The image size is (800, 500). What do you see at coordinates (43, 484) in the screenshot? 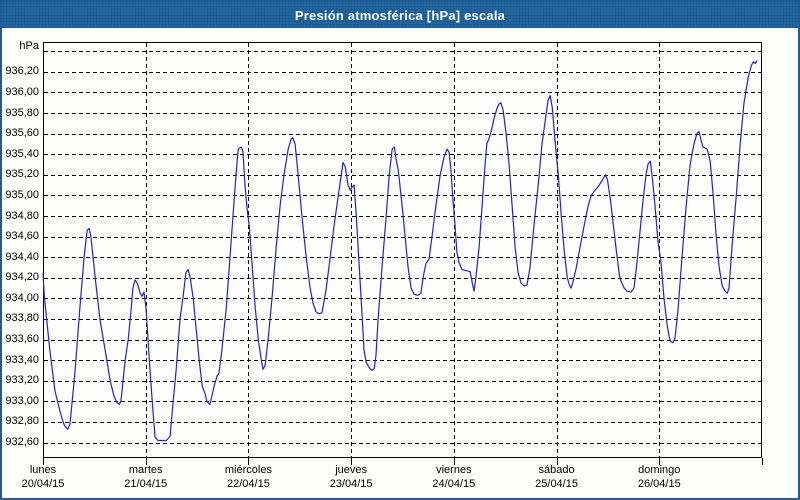
I see `x-tick-date-label: 20/04/15` at bounding box center [43, 484].